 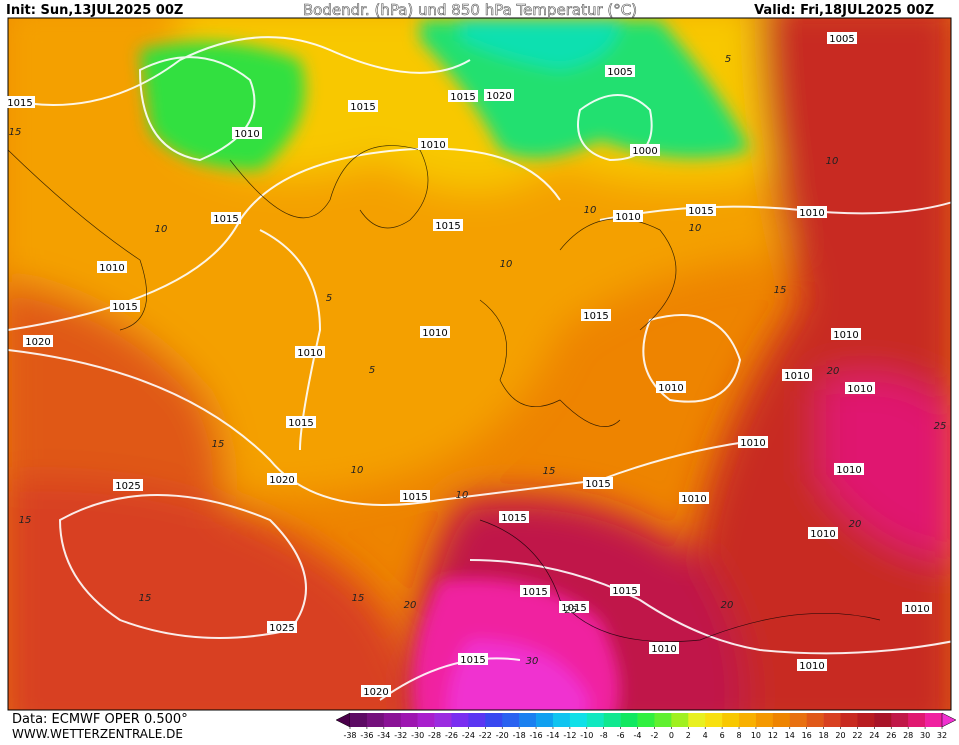 What do you see at coordinates (434, 735) in the screenshot?
I see `colorbar-tick-label: -28` at bounding box center [434, 735].